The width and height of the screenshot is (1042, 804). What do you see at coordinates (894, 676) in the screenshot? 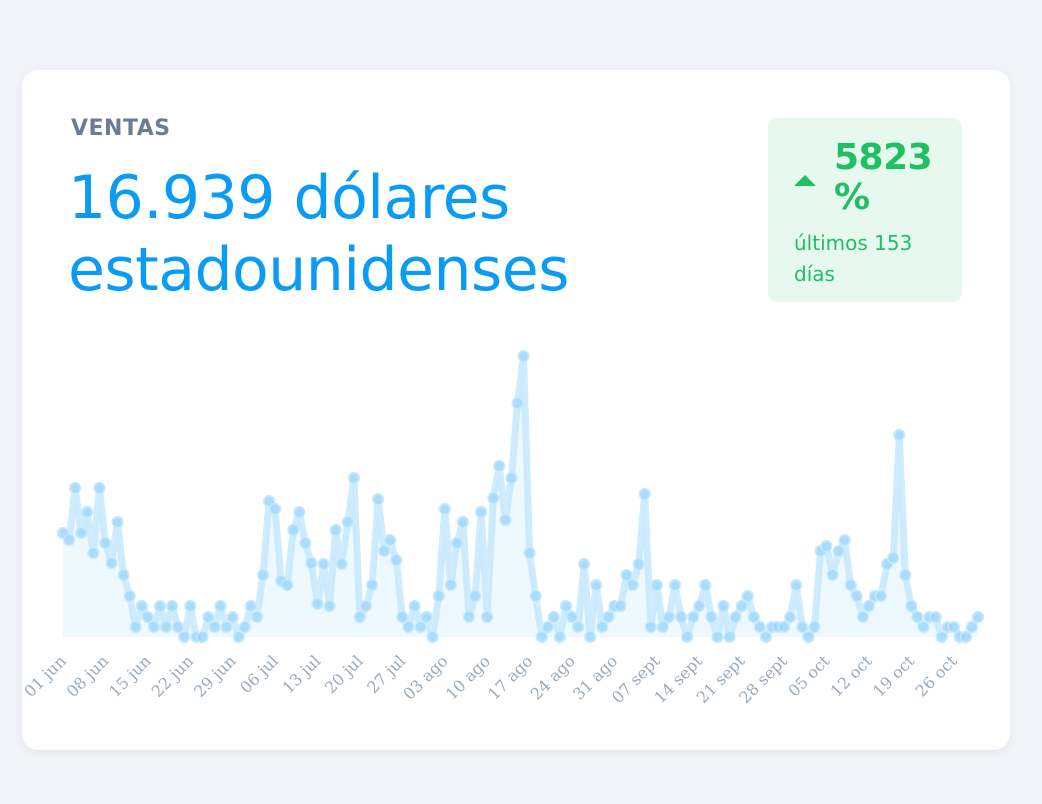
I see `x-tick-label: 19 oct` at bounding box center [894, 676].